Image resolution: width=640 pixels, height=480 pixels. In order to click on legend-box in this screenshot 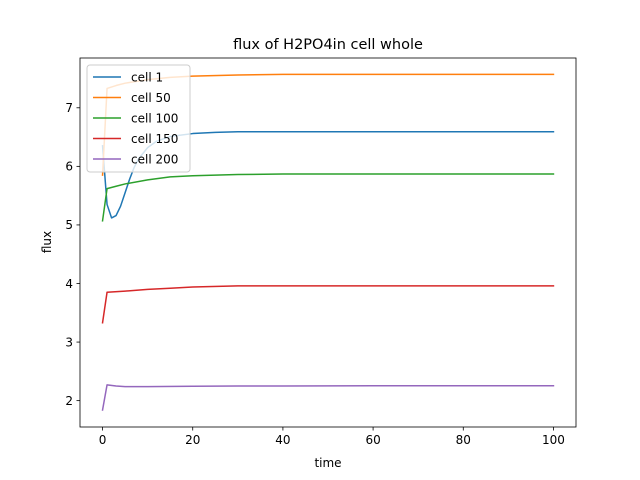, I will do `click(138, 118)`.